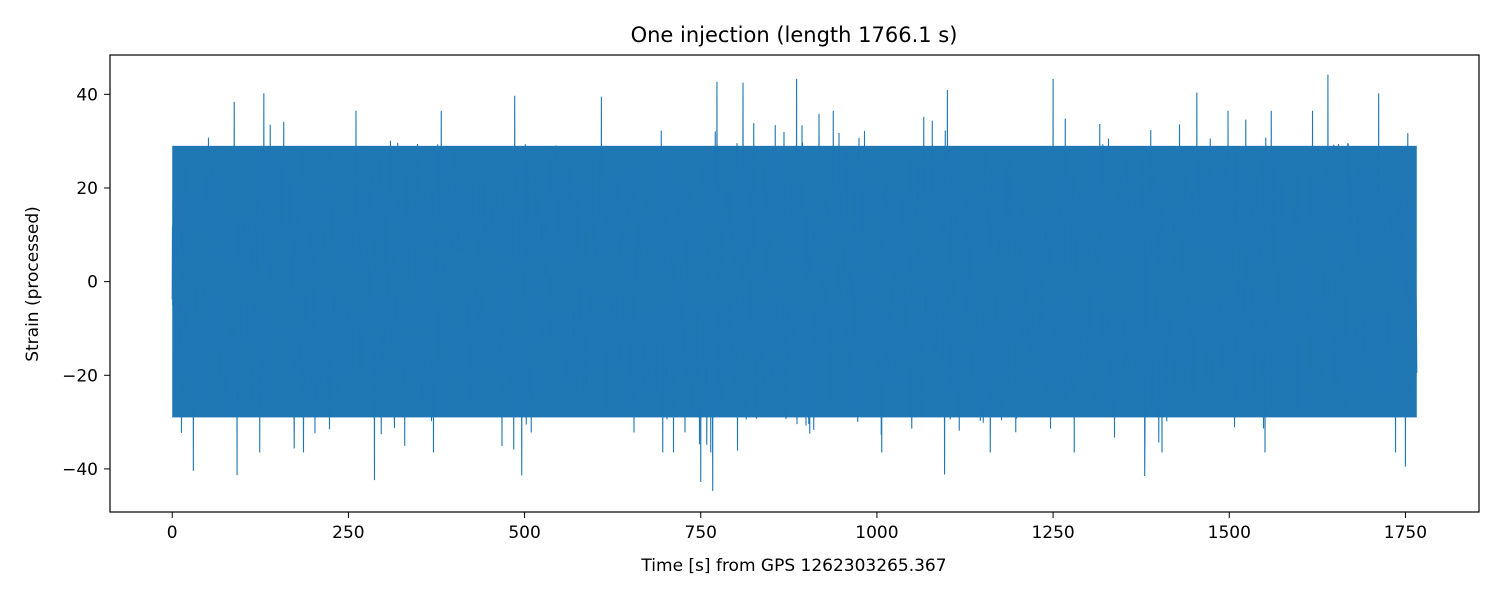 The height and width of the screenshot is (600, 1500). I want to click on x-tick-label: 1000, so click(876, 533).